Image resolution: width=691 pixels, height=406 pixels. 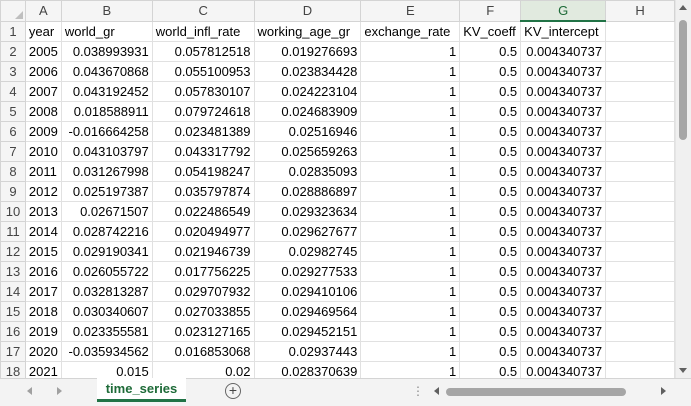 I want to click on previous-sheet-arrow-icon, so click(x=29, y=391).